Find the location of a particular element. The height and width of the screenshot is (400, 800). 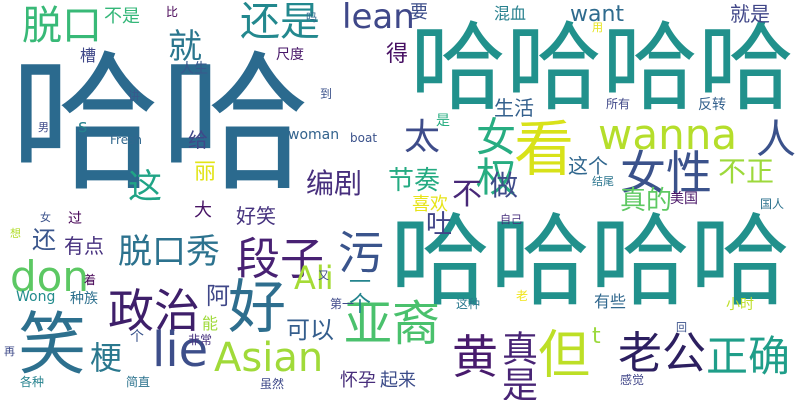

cloud-word: t is located at coordinates (596, 336).